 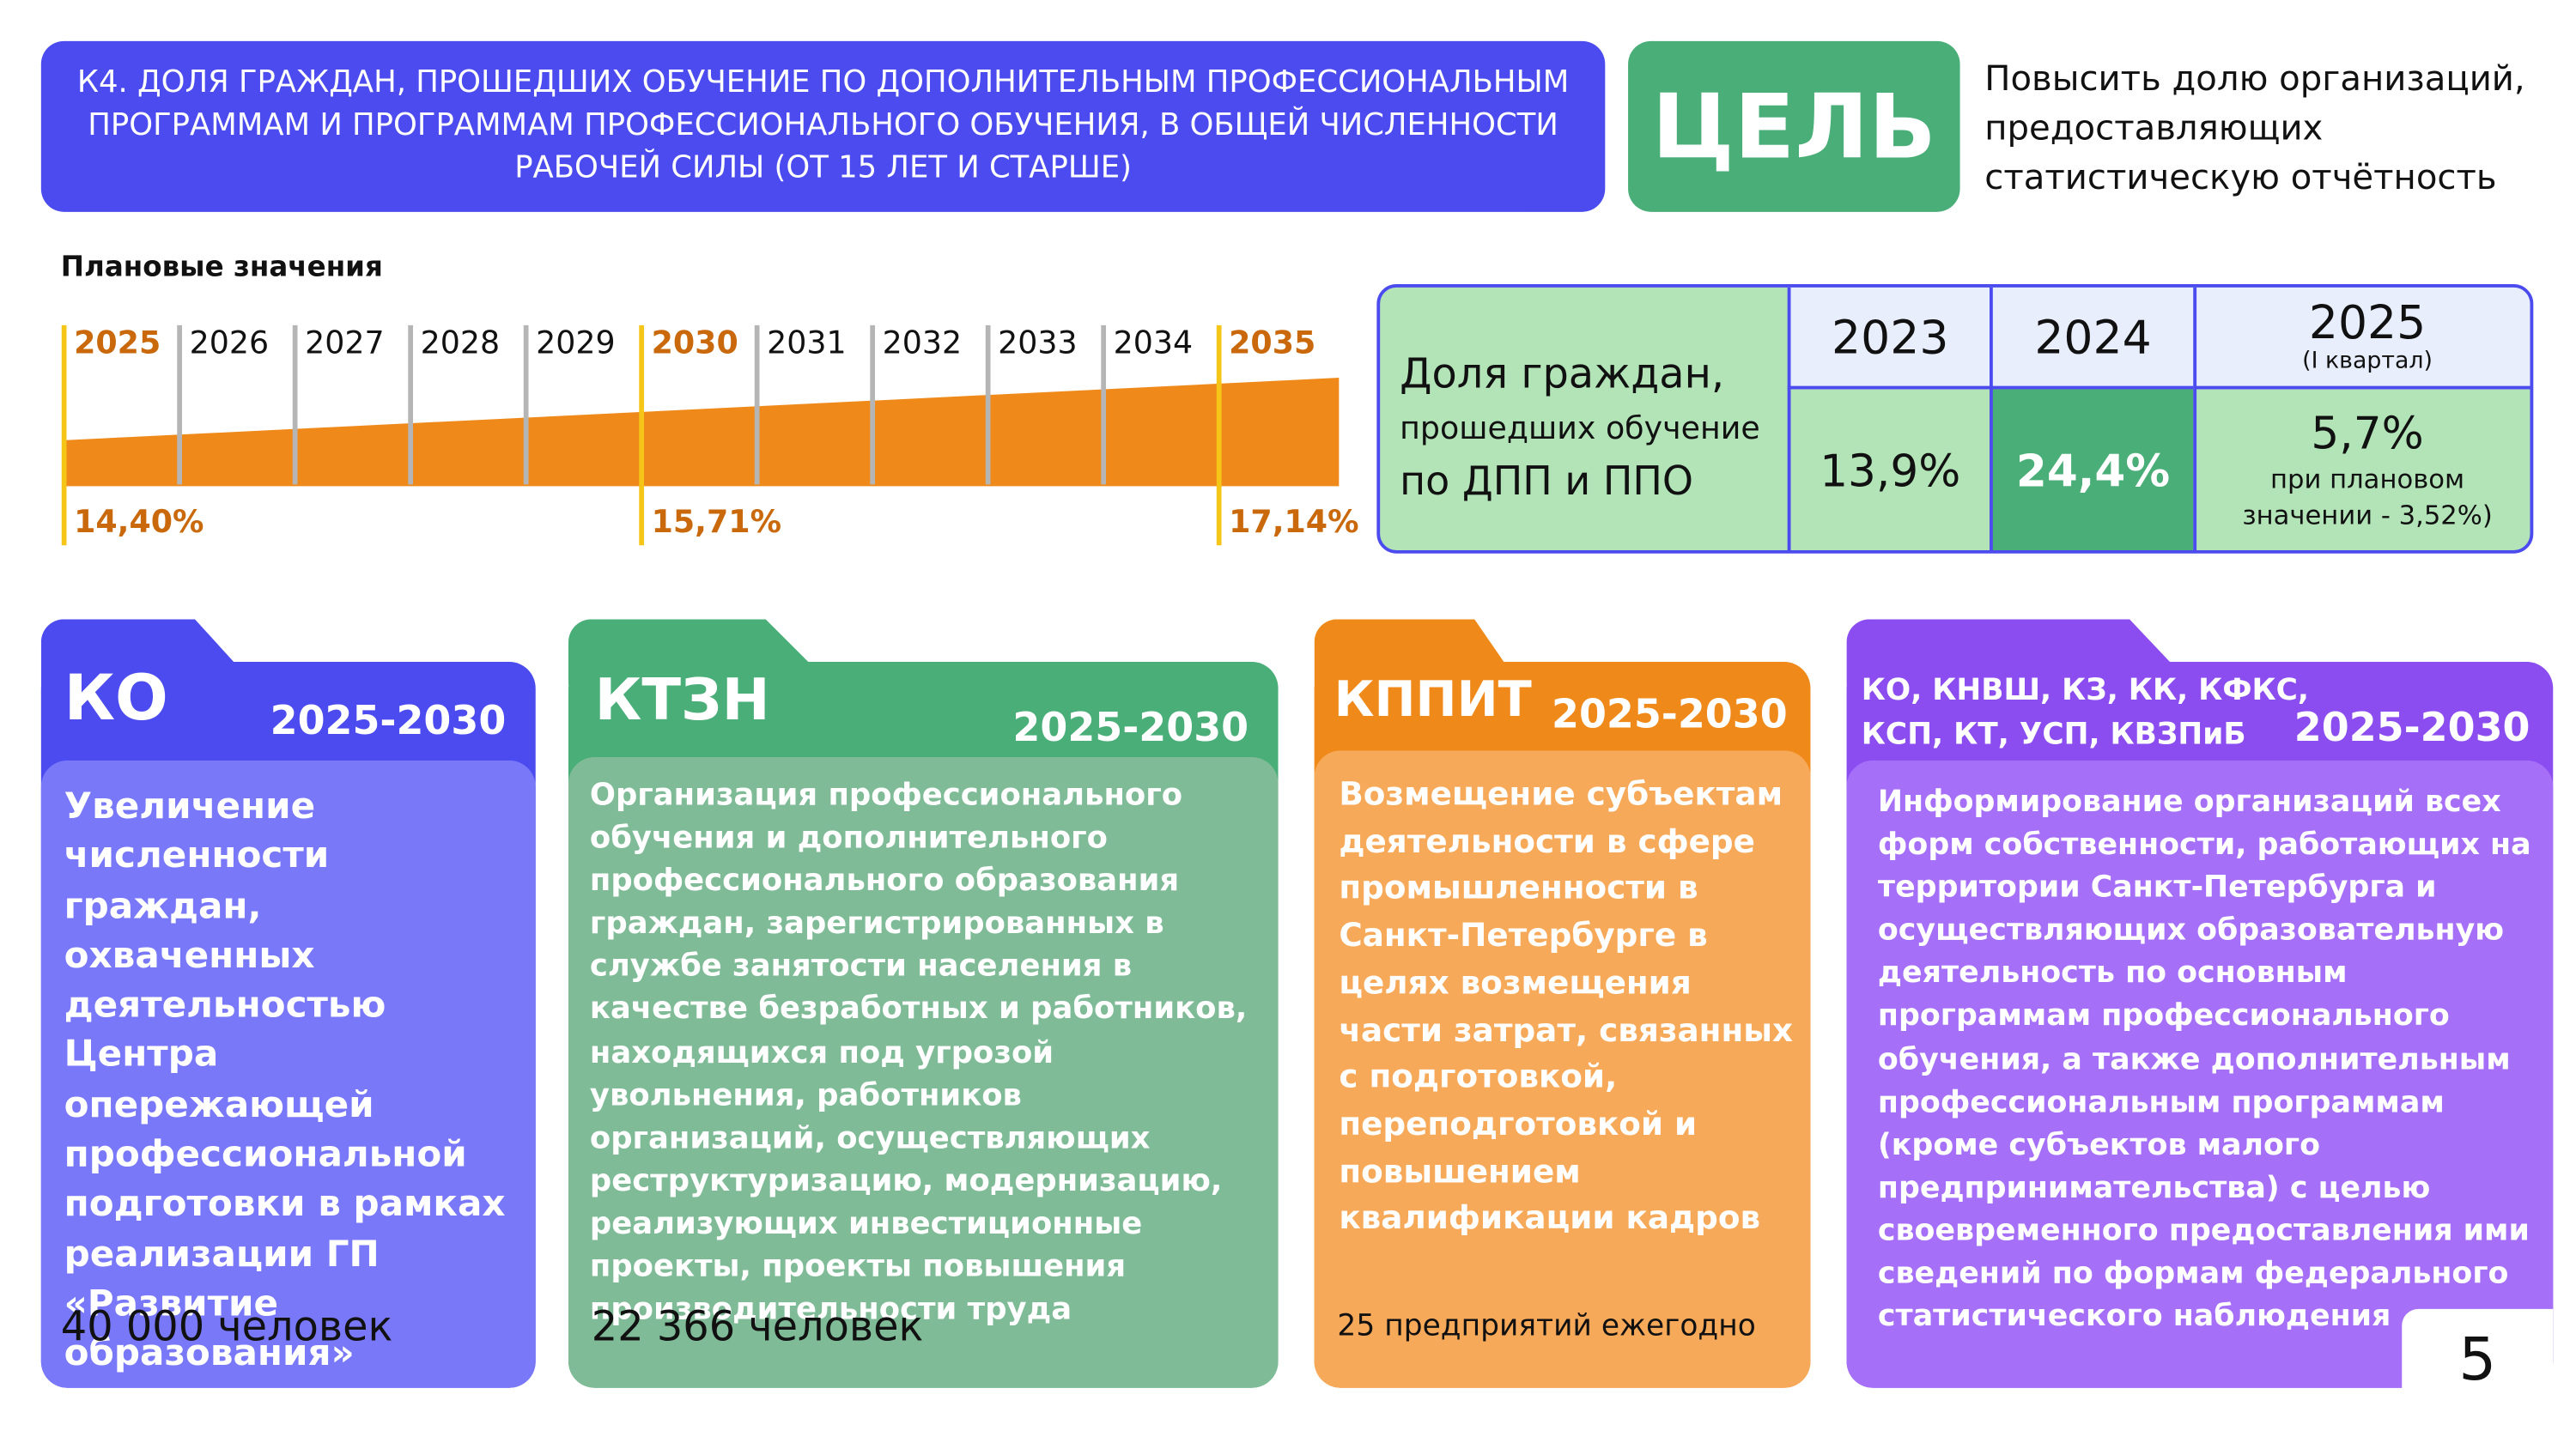 I want to click on plan-value: 14,40%, so click(x=139, y=521).